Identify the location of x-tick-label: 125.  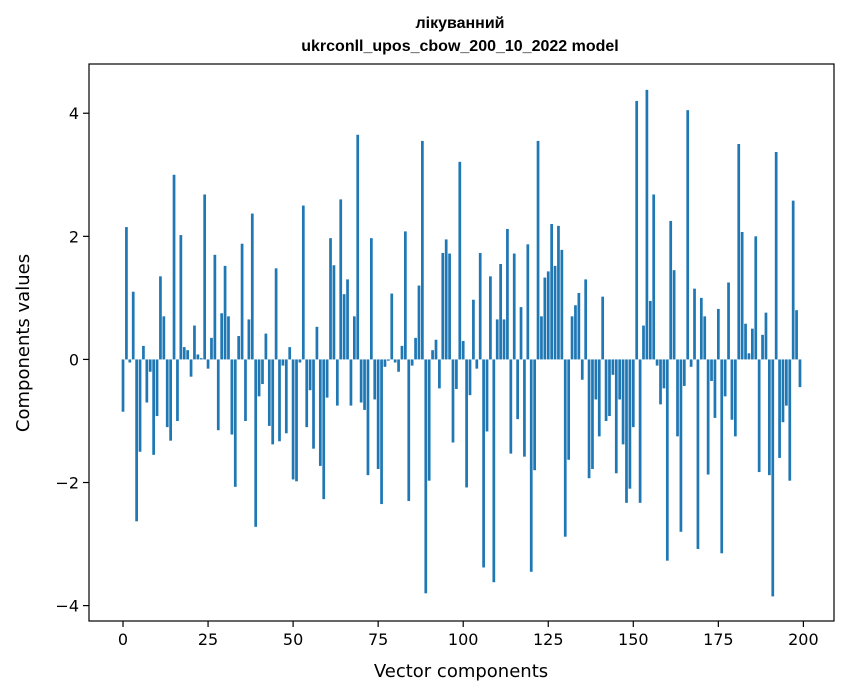
(548, 639).